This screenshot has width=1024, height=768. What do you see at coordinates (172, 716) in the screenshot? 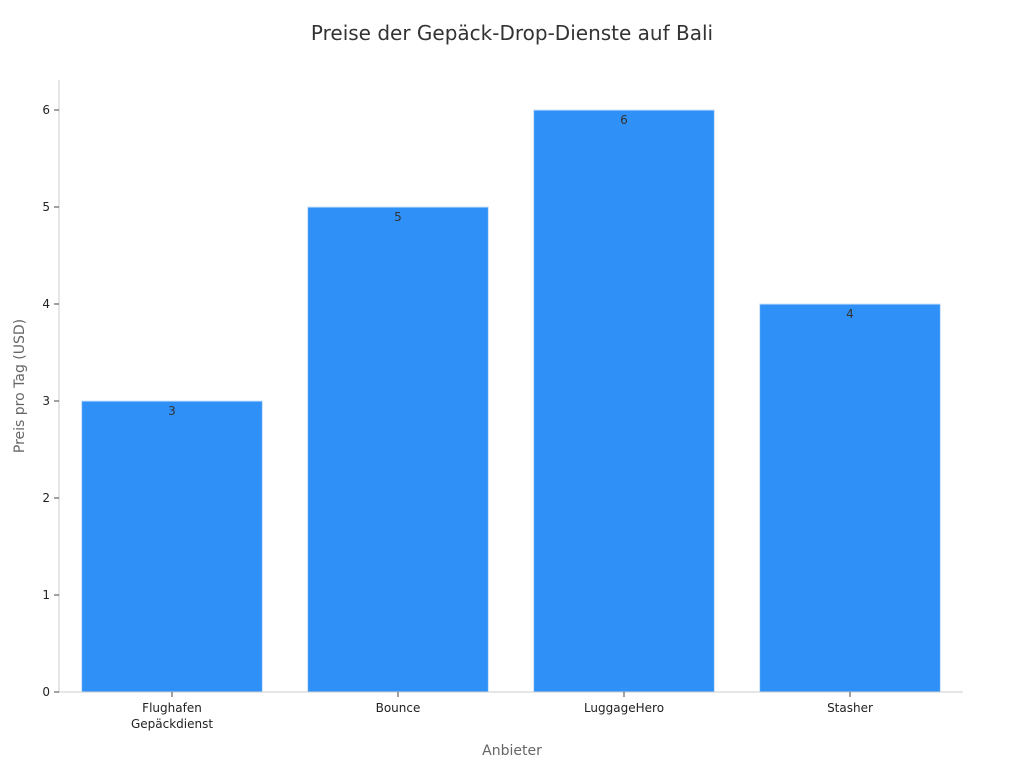
I see `x-tick-label: Flughafen Gepäckdienst` at bounding box center [172, 716].